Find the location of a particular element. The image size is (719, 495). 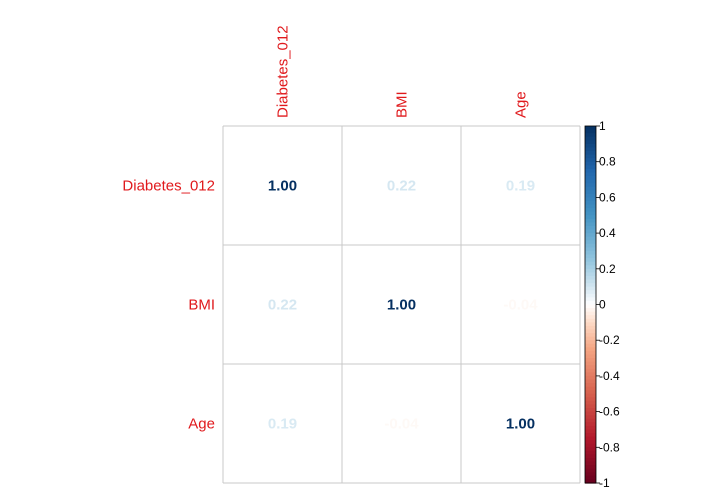

row-labels: Diabetes_012 BMI Age is located at coordinates (168, 305).